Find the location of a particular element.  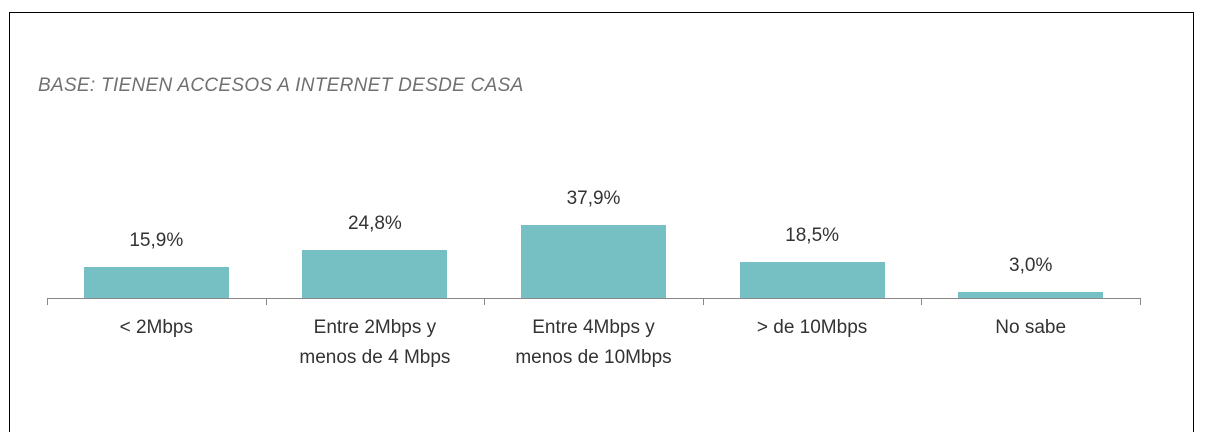

x-tick-label: Entre 4Mbps y menos de 10Mbps is located at coordinates (593, 342).